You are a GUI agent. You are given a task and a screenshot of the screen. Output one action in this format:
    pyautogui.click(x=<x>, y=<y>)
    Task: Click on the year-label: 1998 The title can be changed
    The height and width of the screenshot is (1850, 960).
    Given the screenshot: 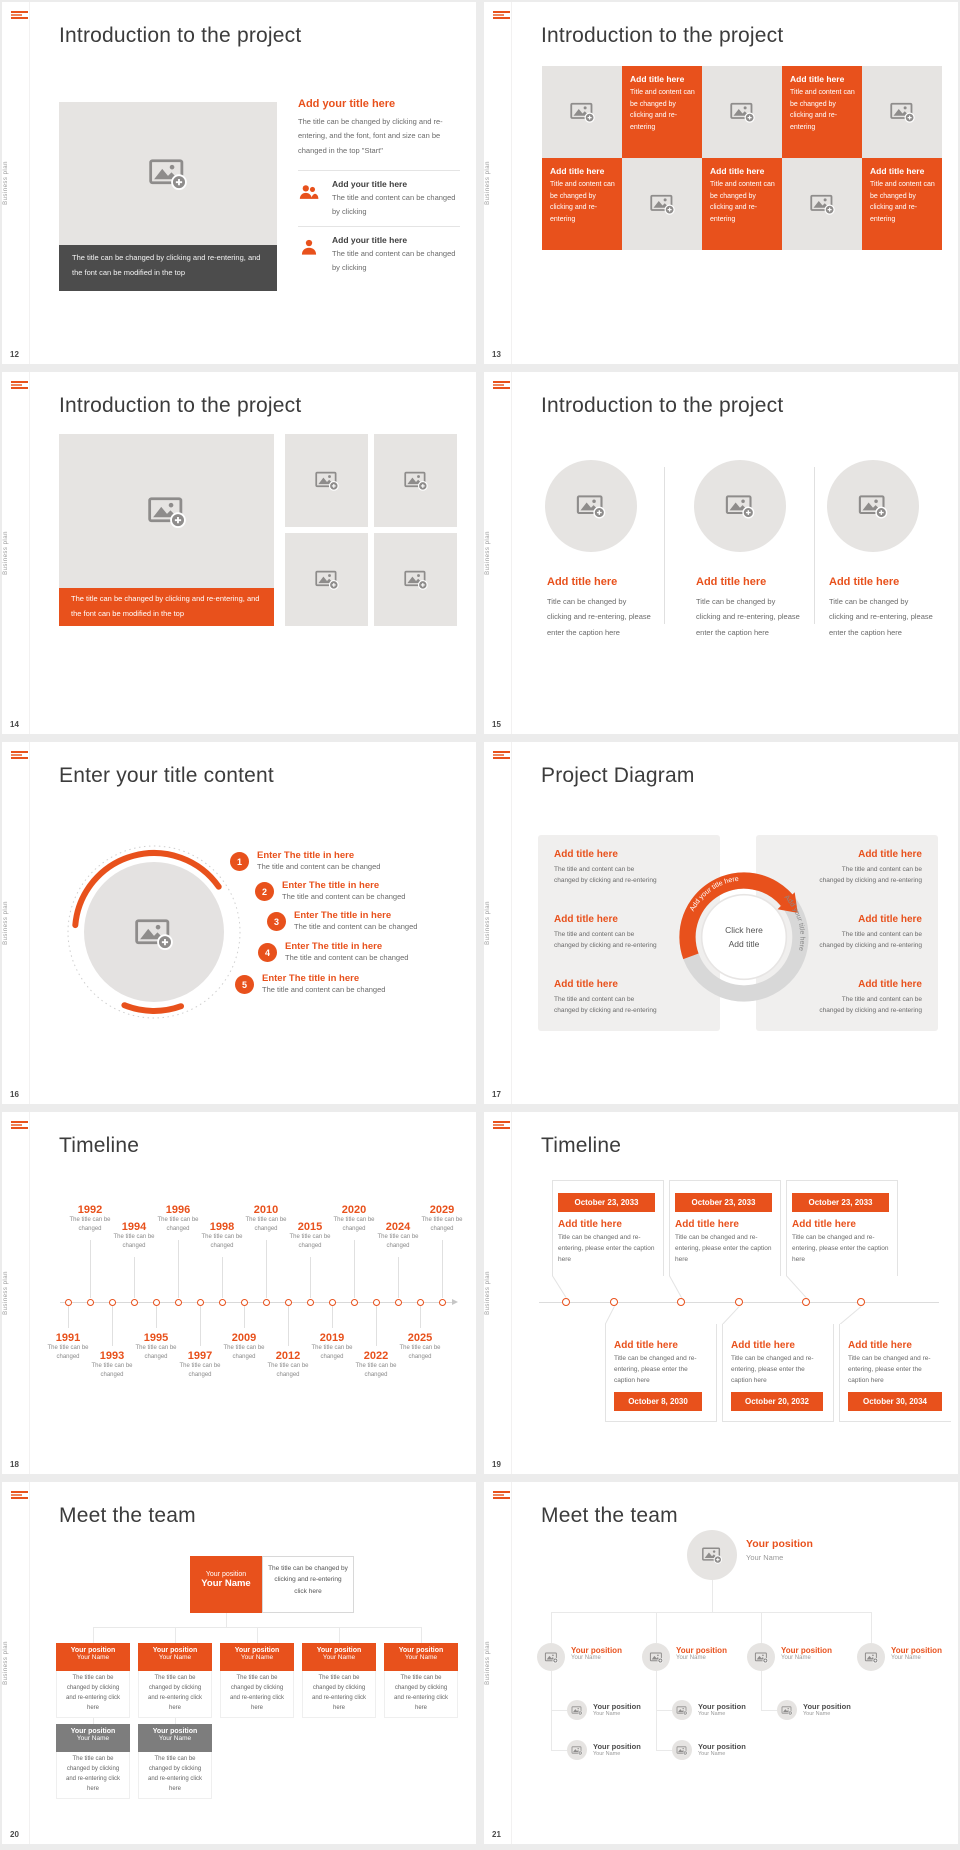 What is the action you would take?
    pyautogui.click(x=222, y=1235)
    